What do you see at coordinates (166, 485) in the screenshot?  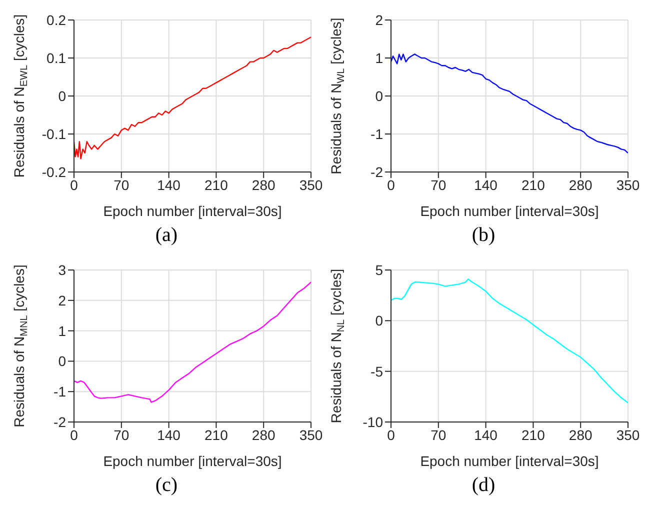 I see `text: (c)` at bounding box center [166, 485].